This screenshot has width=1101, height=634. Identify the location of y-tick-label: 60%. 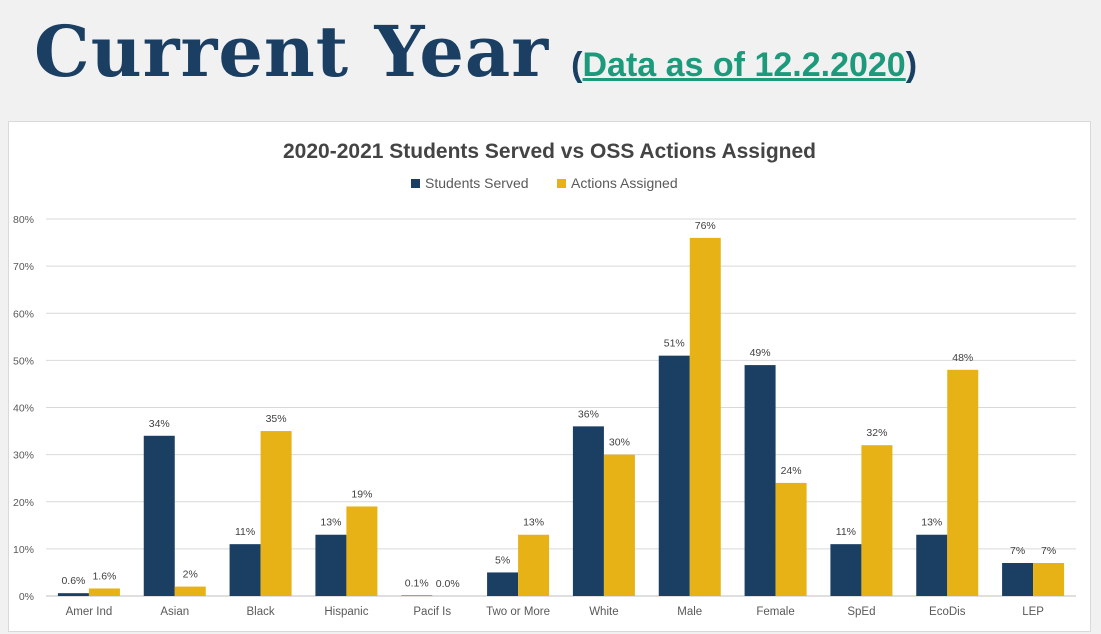
(23, 314).